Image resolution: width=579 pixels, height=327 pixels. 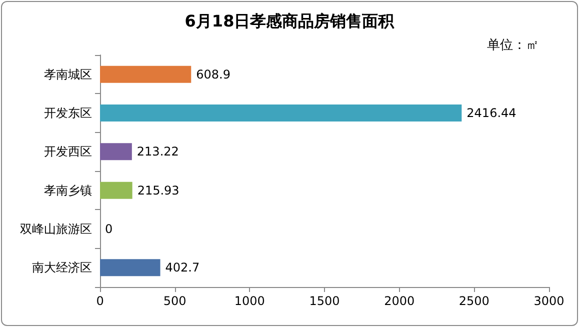 I want to click on data-label: 0, so click(x=109, y=229).